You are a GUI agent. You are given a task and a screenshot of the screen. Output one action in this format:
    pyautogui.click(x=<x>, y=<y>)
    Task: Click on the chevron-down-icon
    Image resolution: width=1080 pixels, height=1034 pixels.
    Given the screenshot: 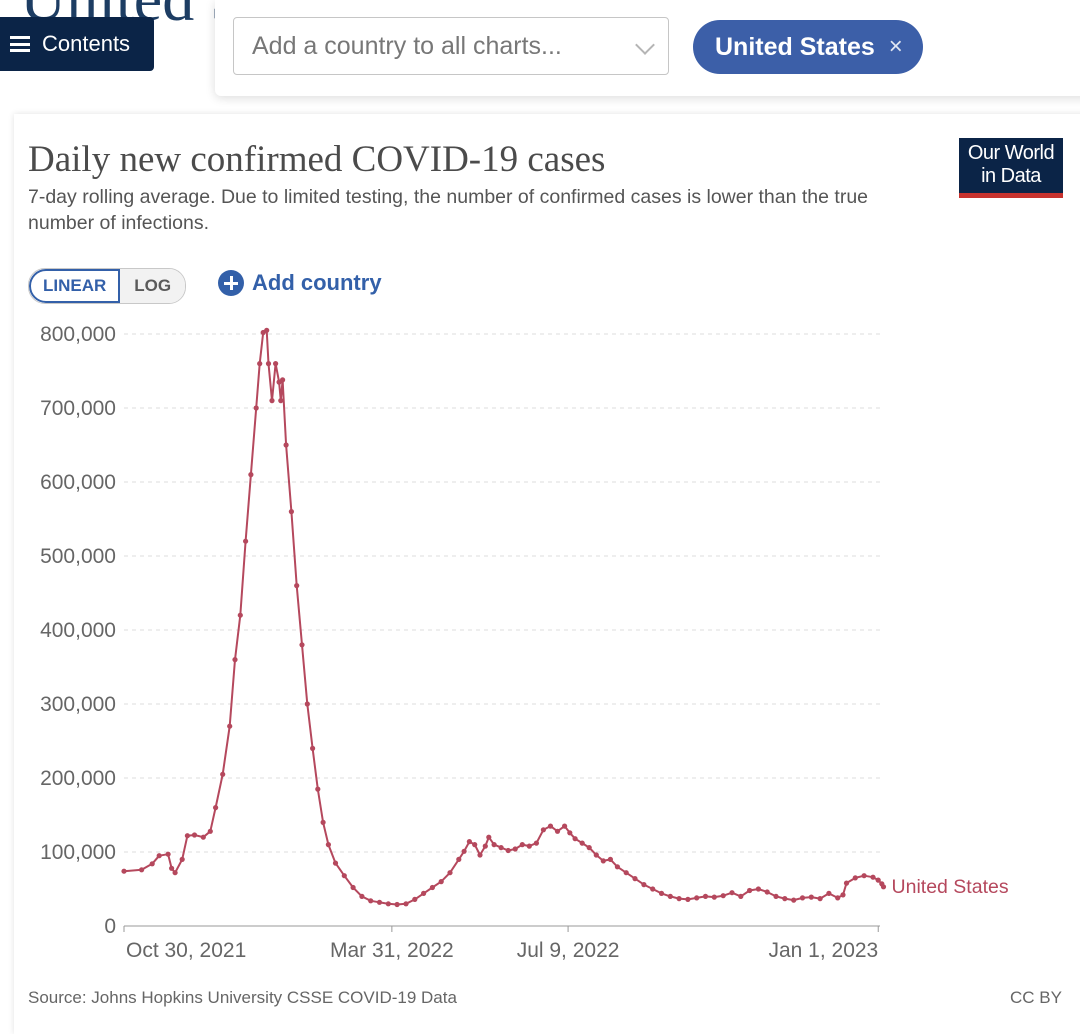 What is the action you would take?
    pyautogui.click(x=645, y=45)
    